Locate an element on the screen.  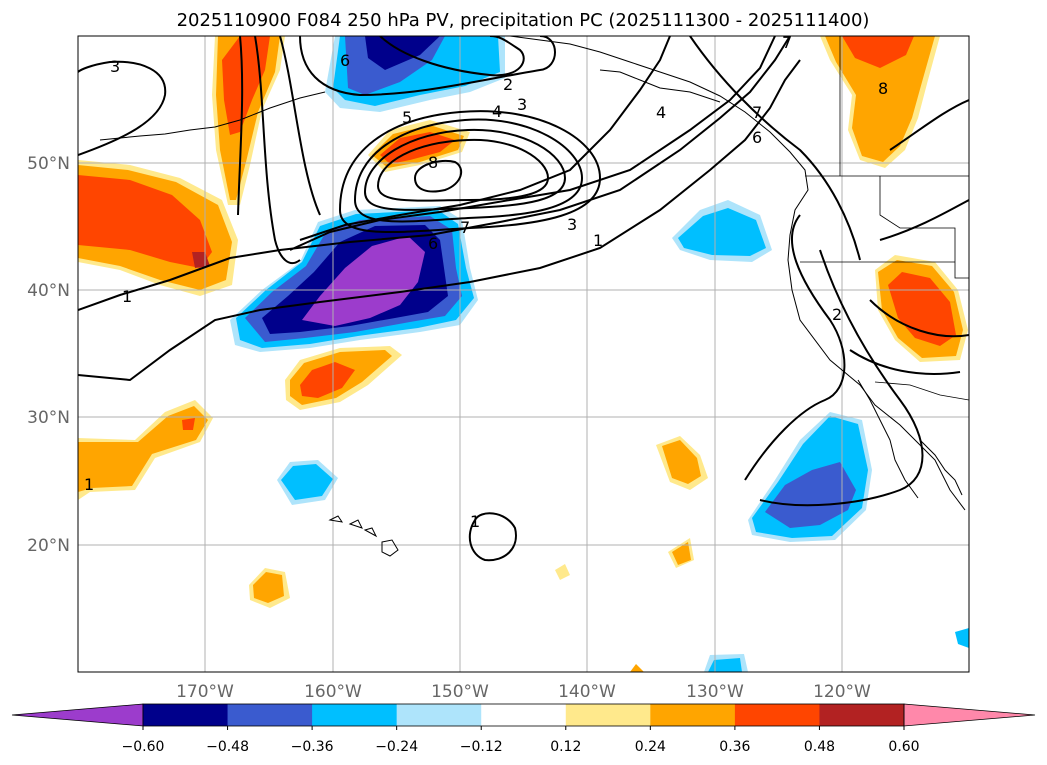
colorbar-tick-label: 0.60 is located at coordinates (903, 747).